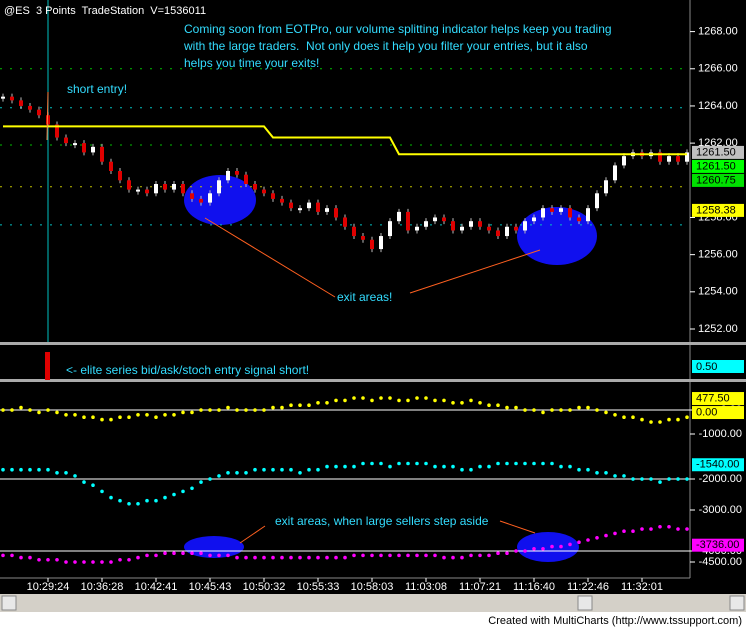 This screenshot has width=746, height=630. Describe the element at coordinates (588, 587) in the screenshot. I see `x-tick-label: 11:22:46` at that location.